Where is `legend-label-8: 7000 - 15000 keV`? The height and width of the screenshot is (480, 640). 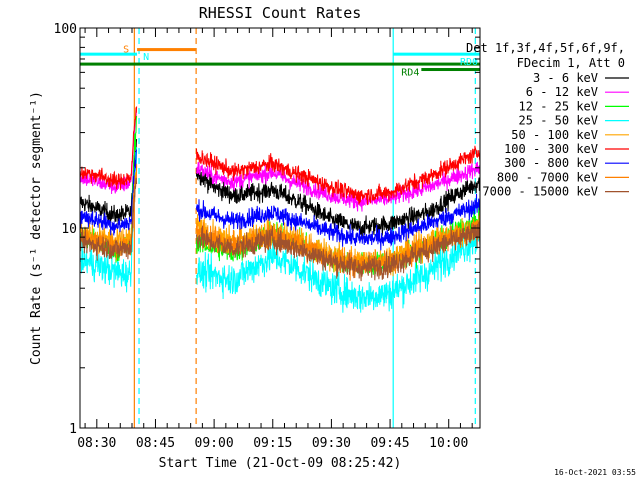
legend-label-8: 7000 - 15000 keV is located at coordinates (540, 192).